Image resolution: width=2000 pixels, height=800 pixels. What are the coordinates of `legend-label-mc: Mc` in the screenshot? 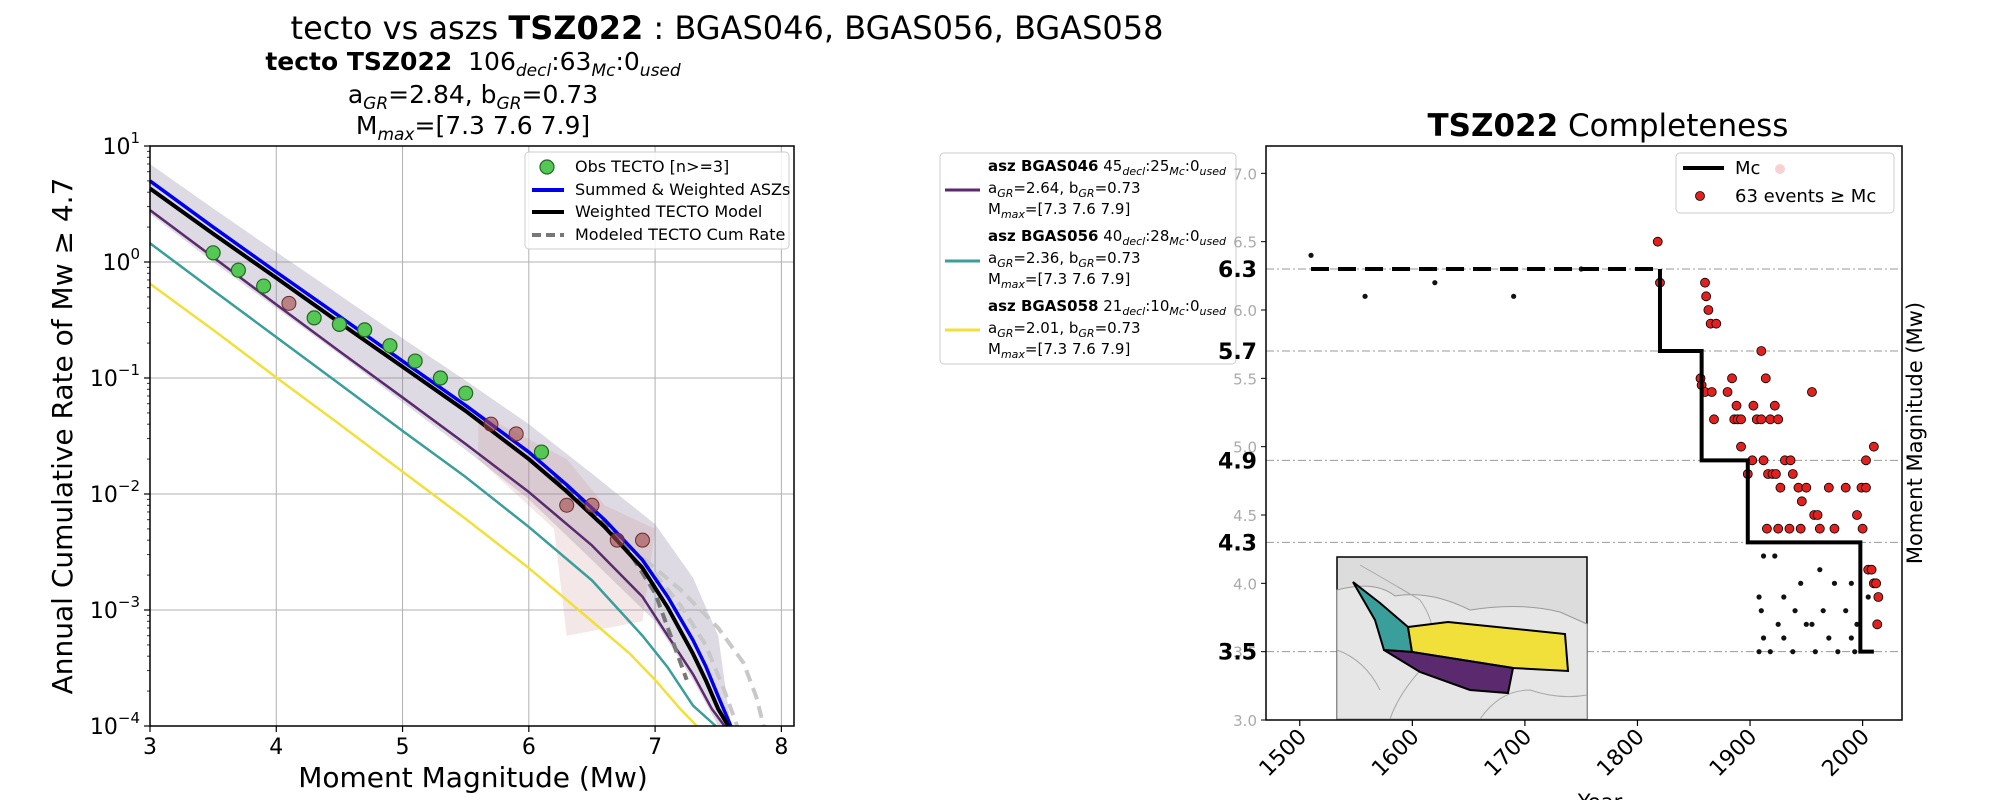 It's located at (1747, 168).